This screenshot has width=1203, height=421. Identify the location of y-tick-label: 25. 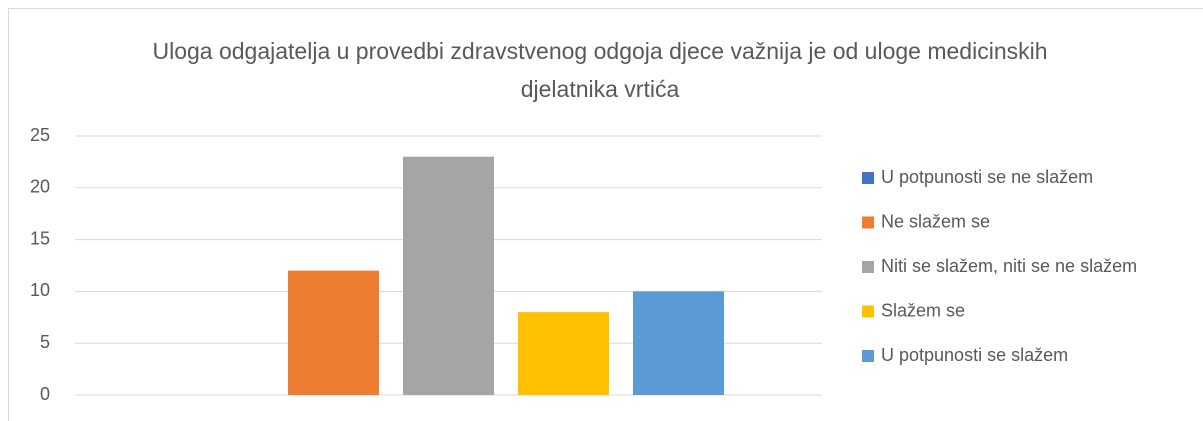
(40, 135).